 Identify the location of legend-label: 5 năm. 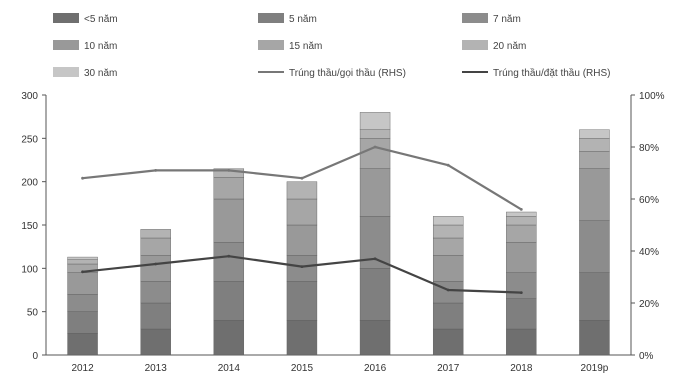
(303, 19).